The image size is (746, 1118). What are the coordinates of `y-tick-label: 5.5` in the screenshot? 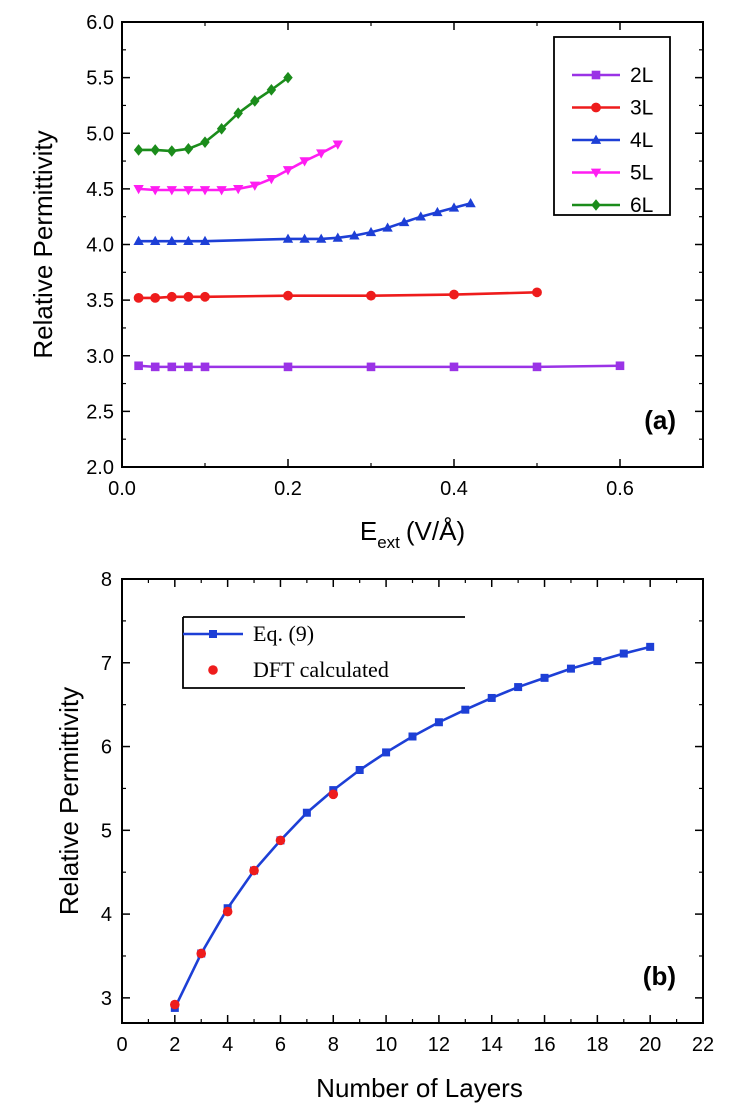 It's located at (100, 79).